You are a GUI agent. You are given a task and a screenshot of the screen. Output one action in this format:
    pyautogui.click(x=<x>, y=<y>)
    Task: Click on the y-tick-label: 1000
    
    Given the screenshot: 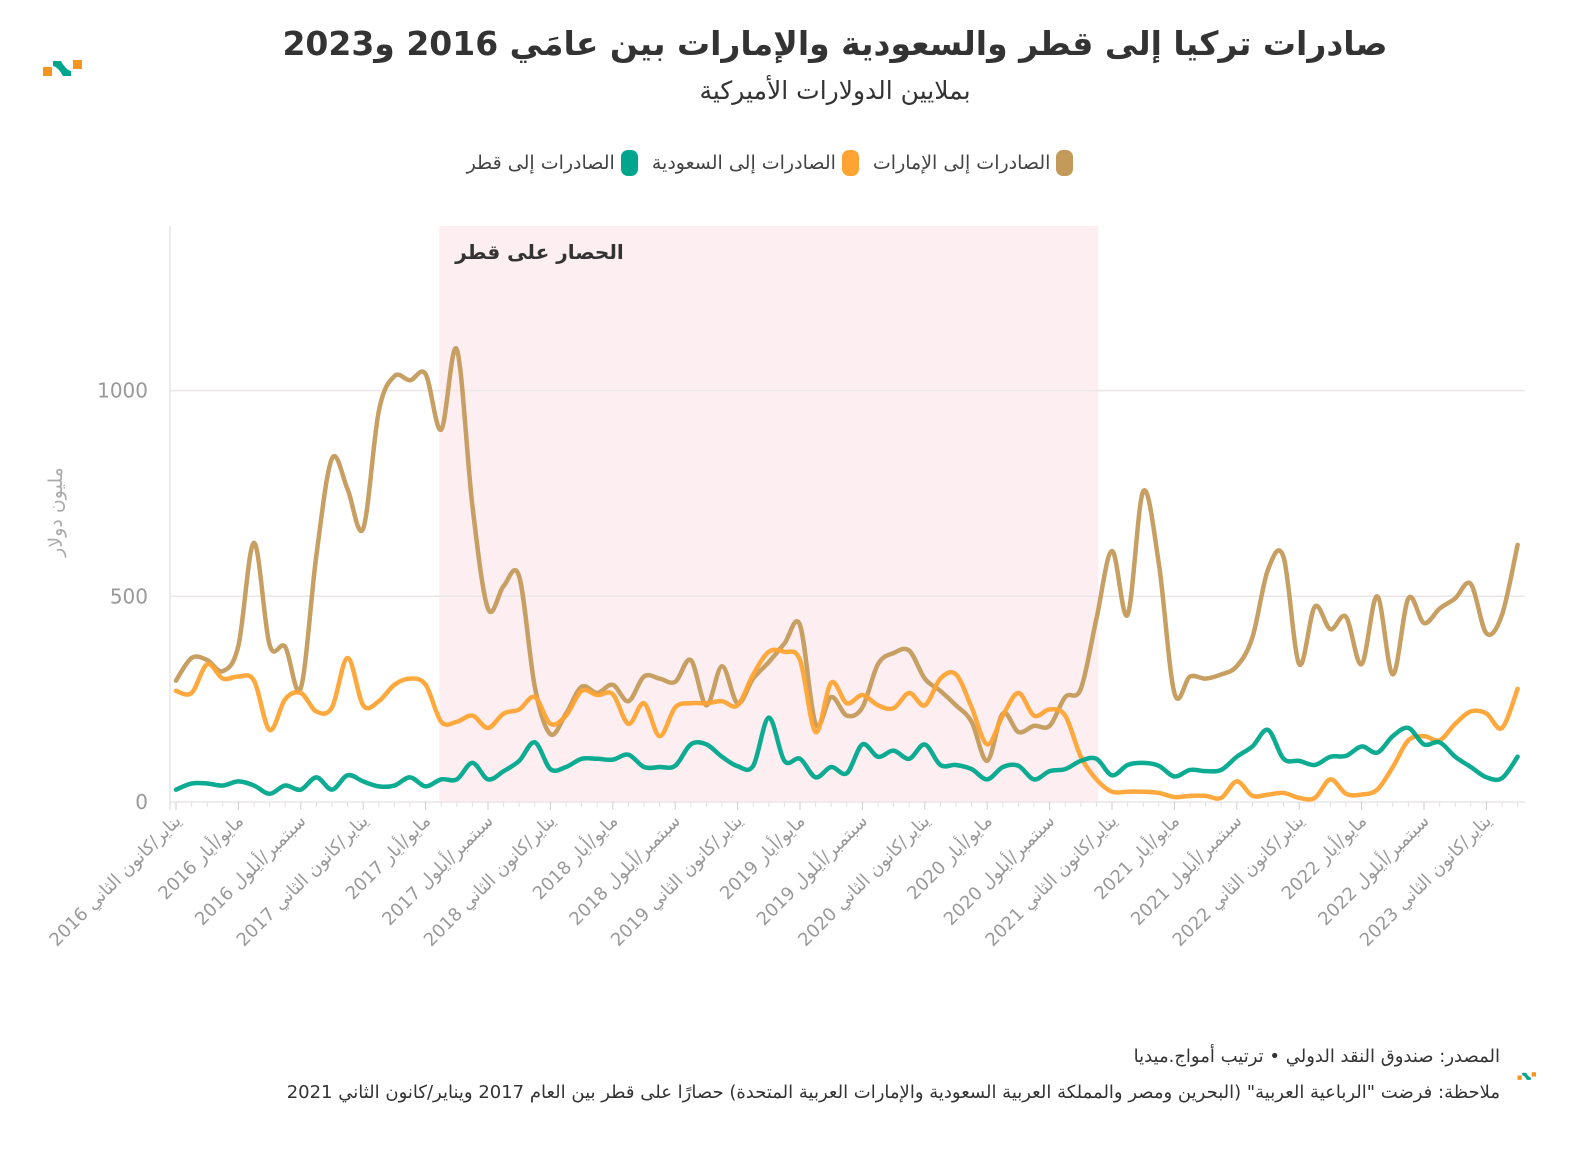 What is the action you would take?
    pyautogui.click(x=122, y=391)
    